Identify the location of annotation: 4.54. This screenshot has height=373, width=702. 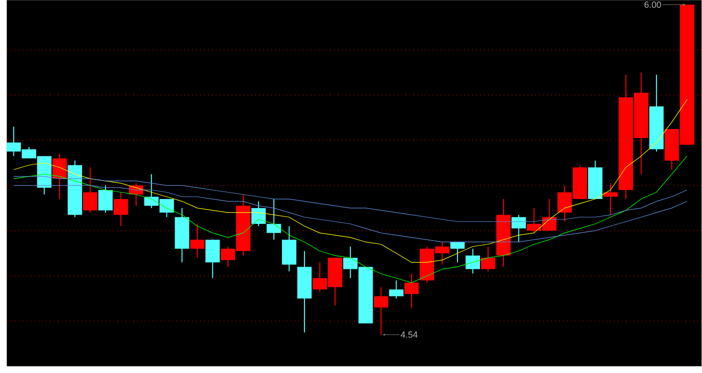
(409, 335).